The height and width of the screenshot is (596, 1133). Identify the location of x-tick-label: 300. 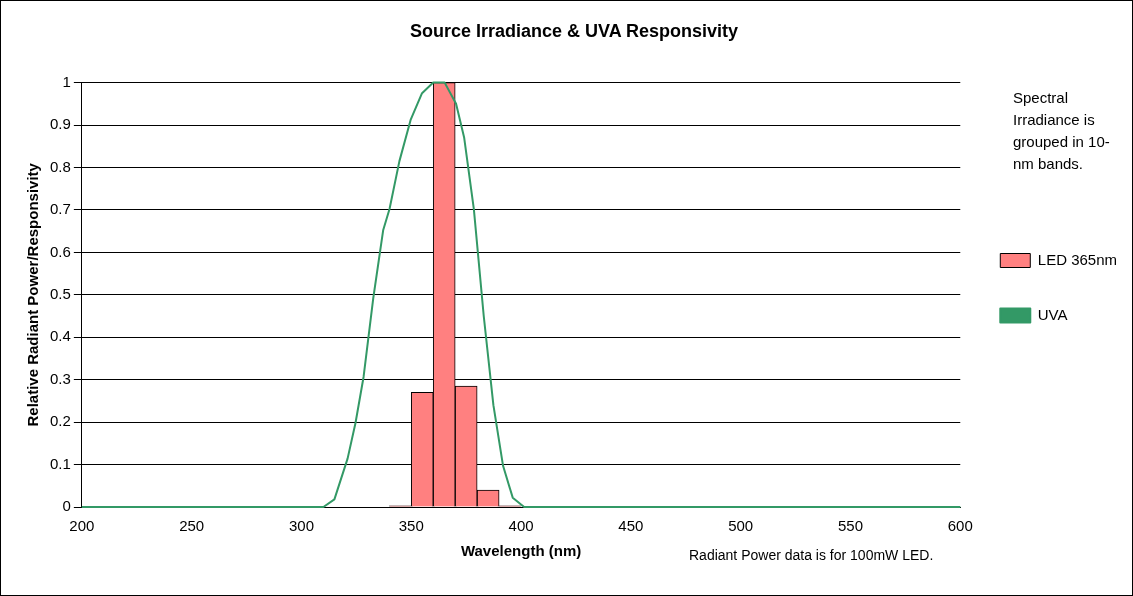
(301, 526).